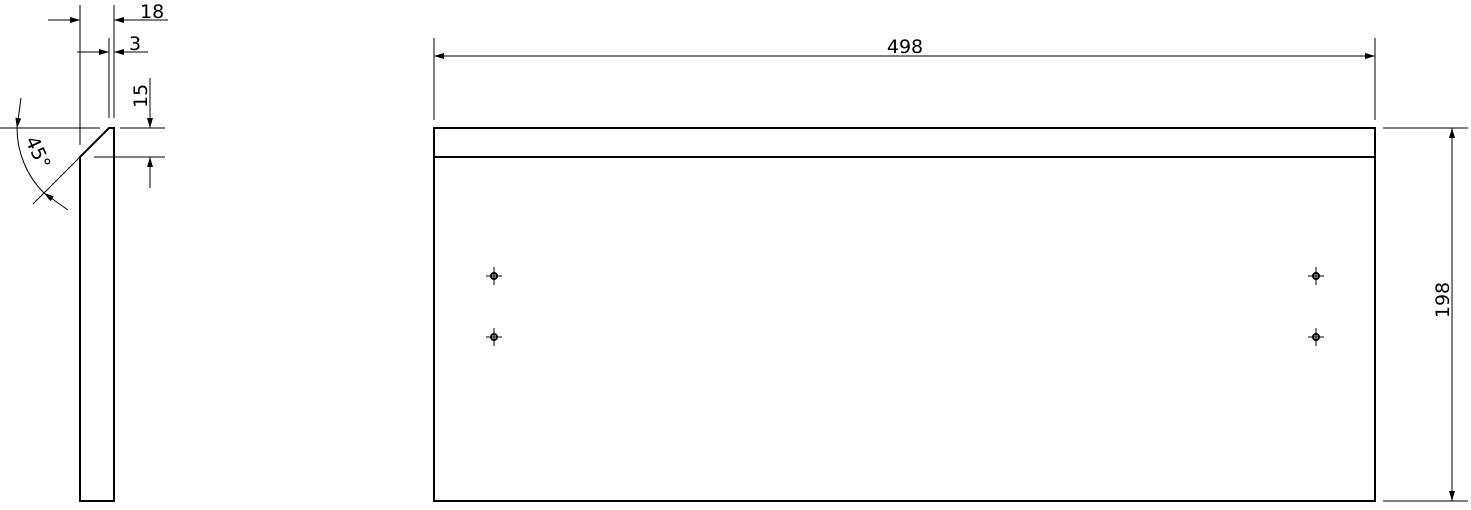 The image size is (1471, 510). I want to click on dim-width: 498, so click(905, 47).